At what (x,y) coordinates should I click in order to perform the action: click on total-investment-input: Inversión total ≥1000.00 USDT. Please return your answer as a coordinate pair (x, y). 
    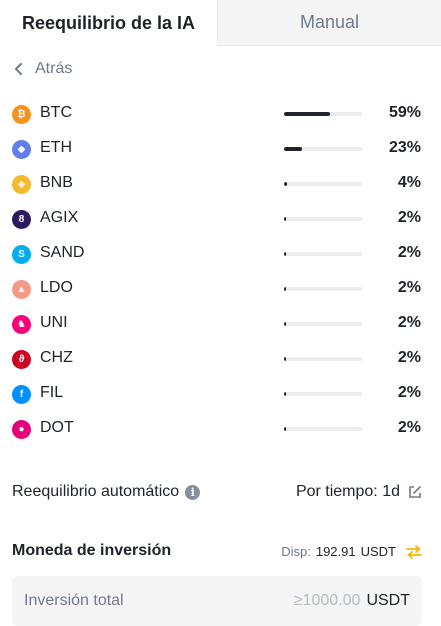
    Looking at the image, I should click on (217, 601).